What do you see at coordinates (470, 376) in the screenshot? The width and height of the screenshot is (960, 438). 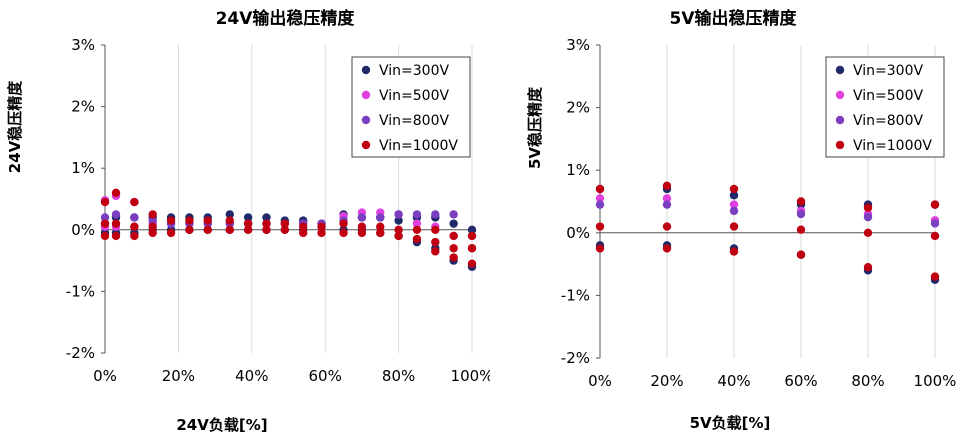 I see `x-tick-label: 100%` at bounding box center [470, 376].